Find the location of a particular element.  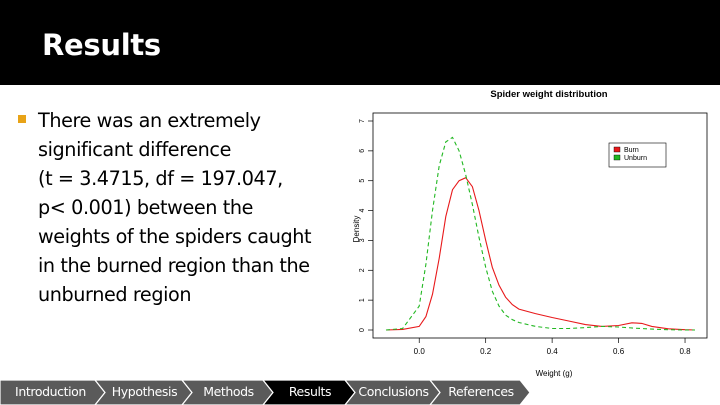

nav-item-label: Methods is located at coordinates (228, 391).